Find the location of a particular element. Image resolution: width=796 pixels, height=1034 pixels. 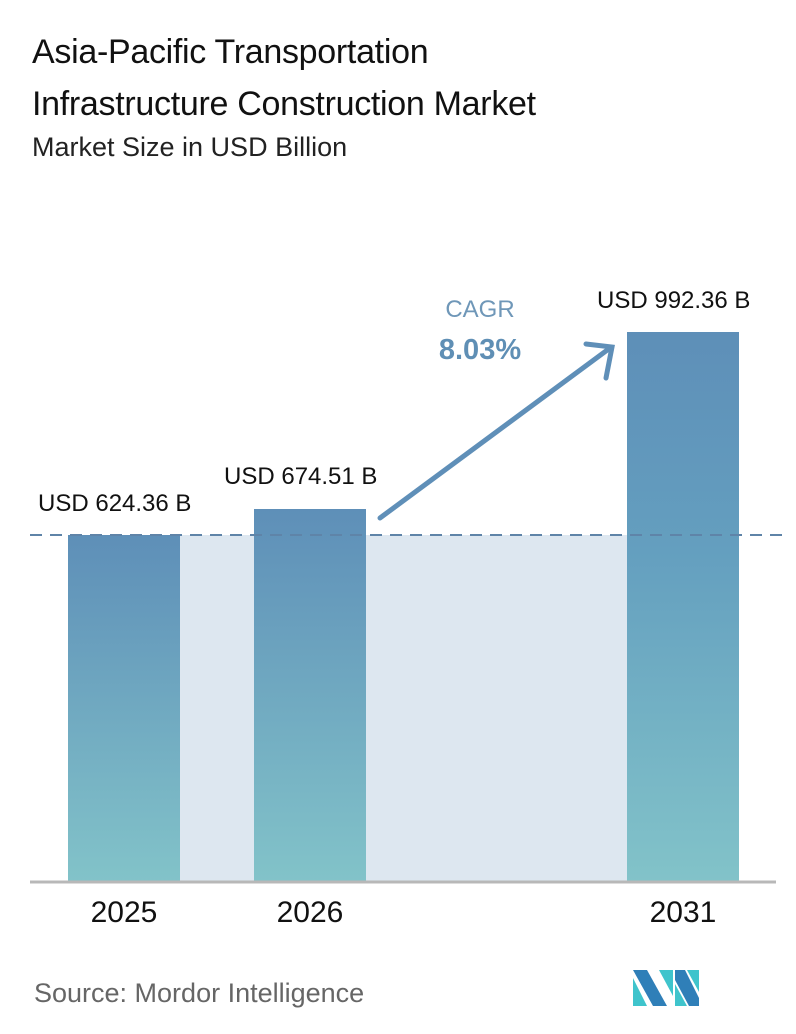

x-tick-2025: 2025 is located at coordinates (124, 912).